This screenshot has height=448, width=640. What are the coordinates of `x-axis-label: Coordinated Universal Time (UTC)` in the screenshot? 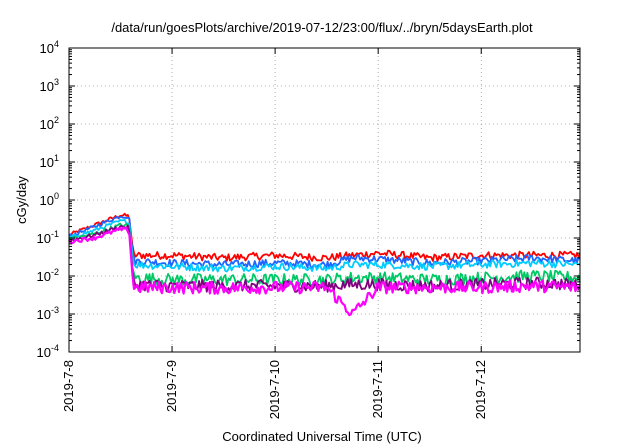 It's located at (321, 436).